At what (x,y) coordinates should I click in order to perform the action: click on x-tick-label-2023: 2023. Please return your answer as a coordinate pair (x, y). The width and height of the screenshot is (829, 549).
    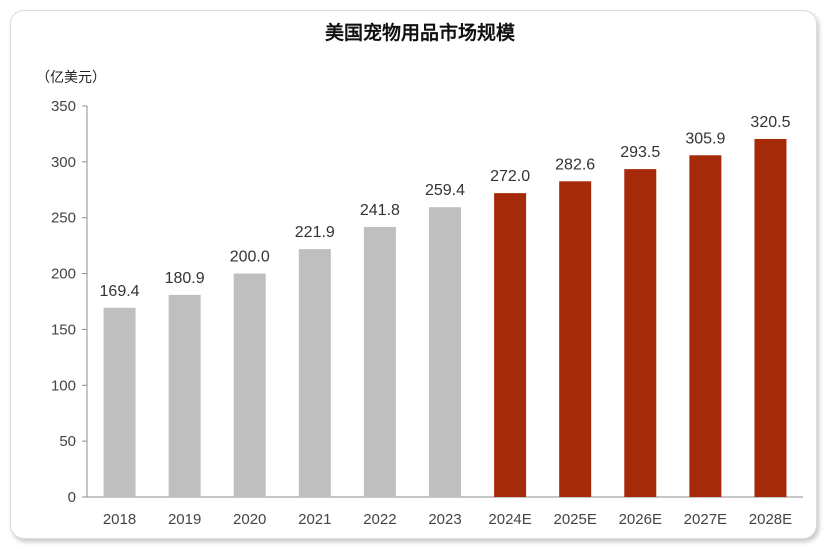
    Looking at the image, I should click on (444, 519).